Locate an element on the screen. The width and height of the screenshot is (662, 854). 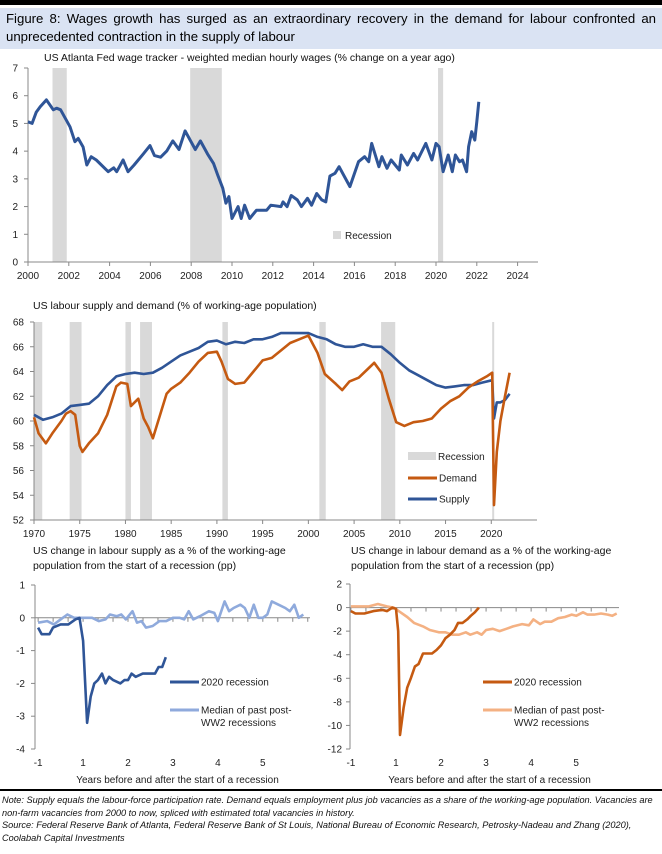
x-tick-label: 2024 is located at coordinates (517, 276).